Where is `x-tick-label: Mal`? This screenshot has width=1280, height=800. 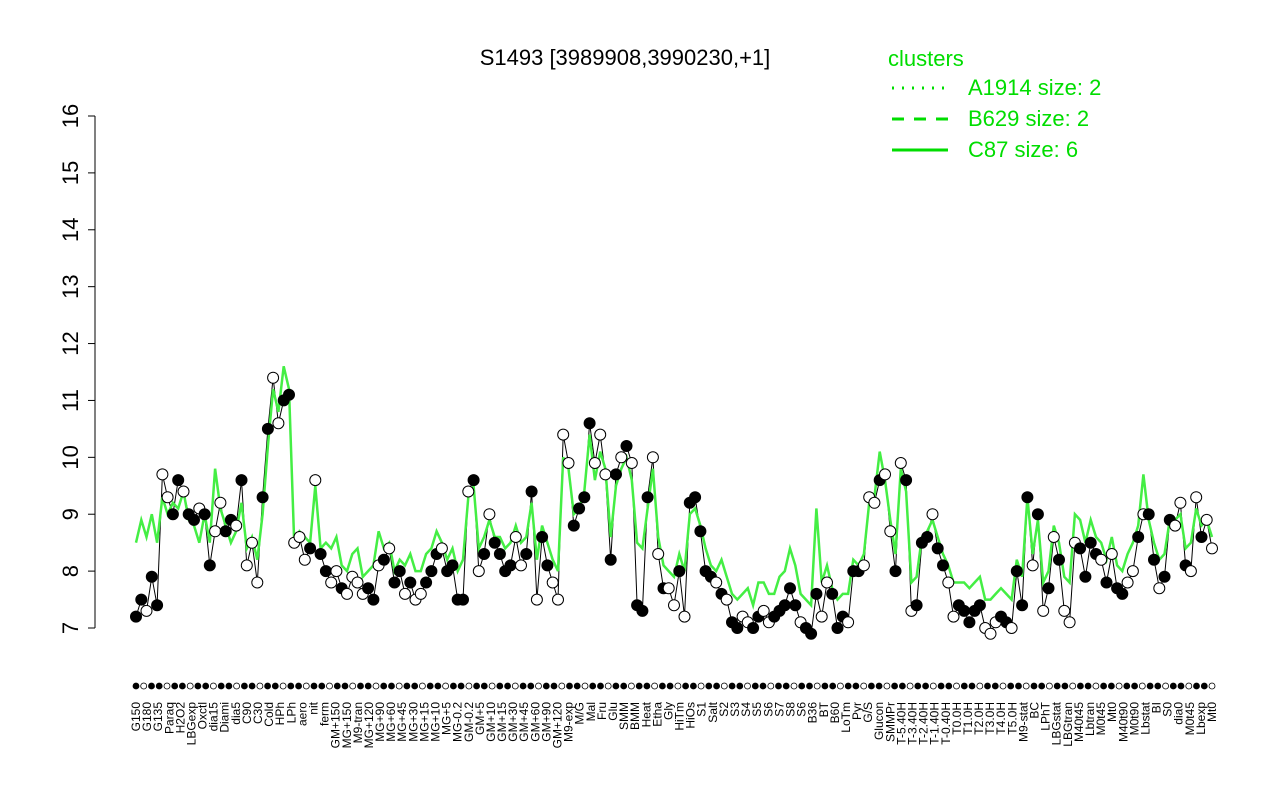 x-tick-label: Mal is located at coordinates (591, 711).